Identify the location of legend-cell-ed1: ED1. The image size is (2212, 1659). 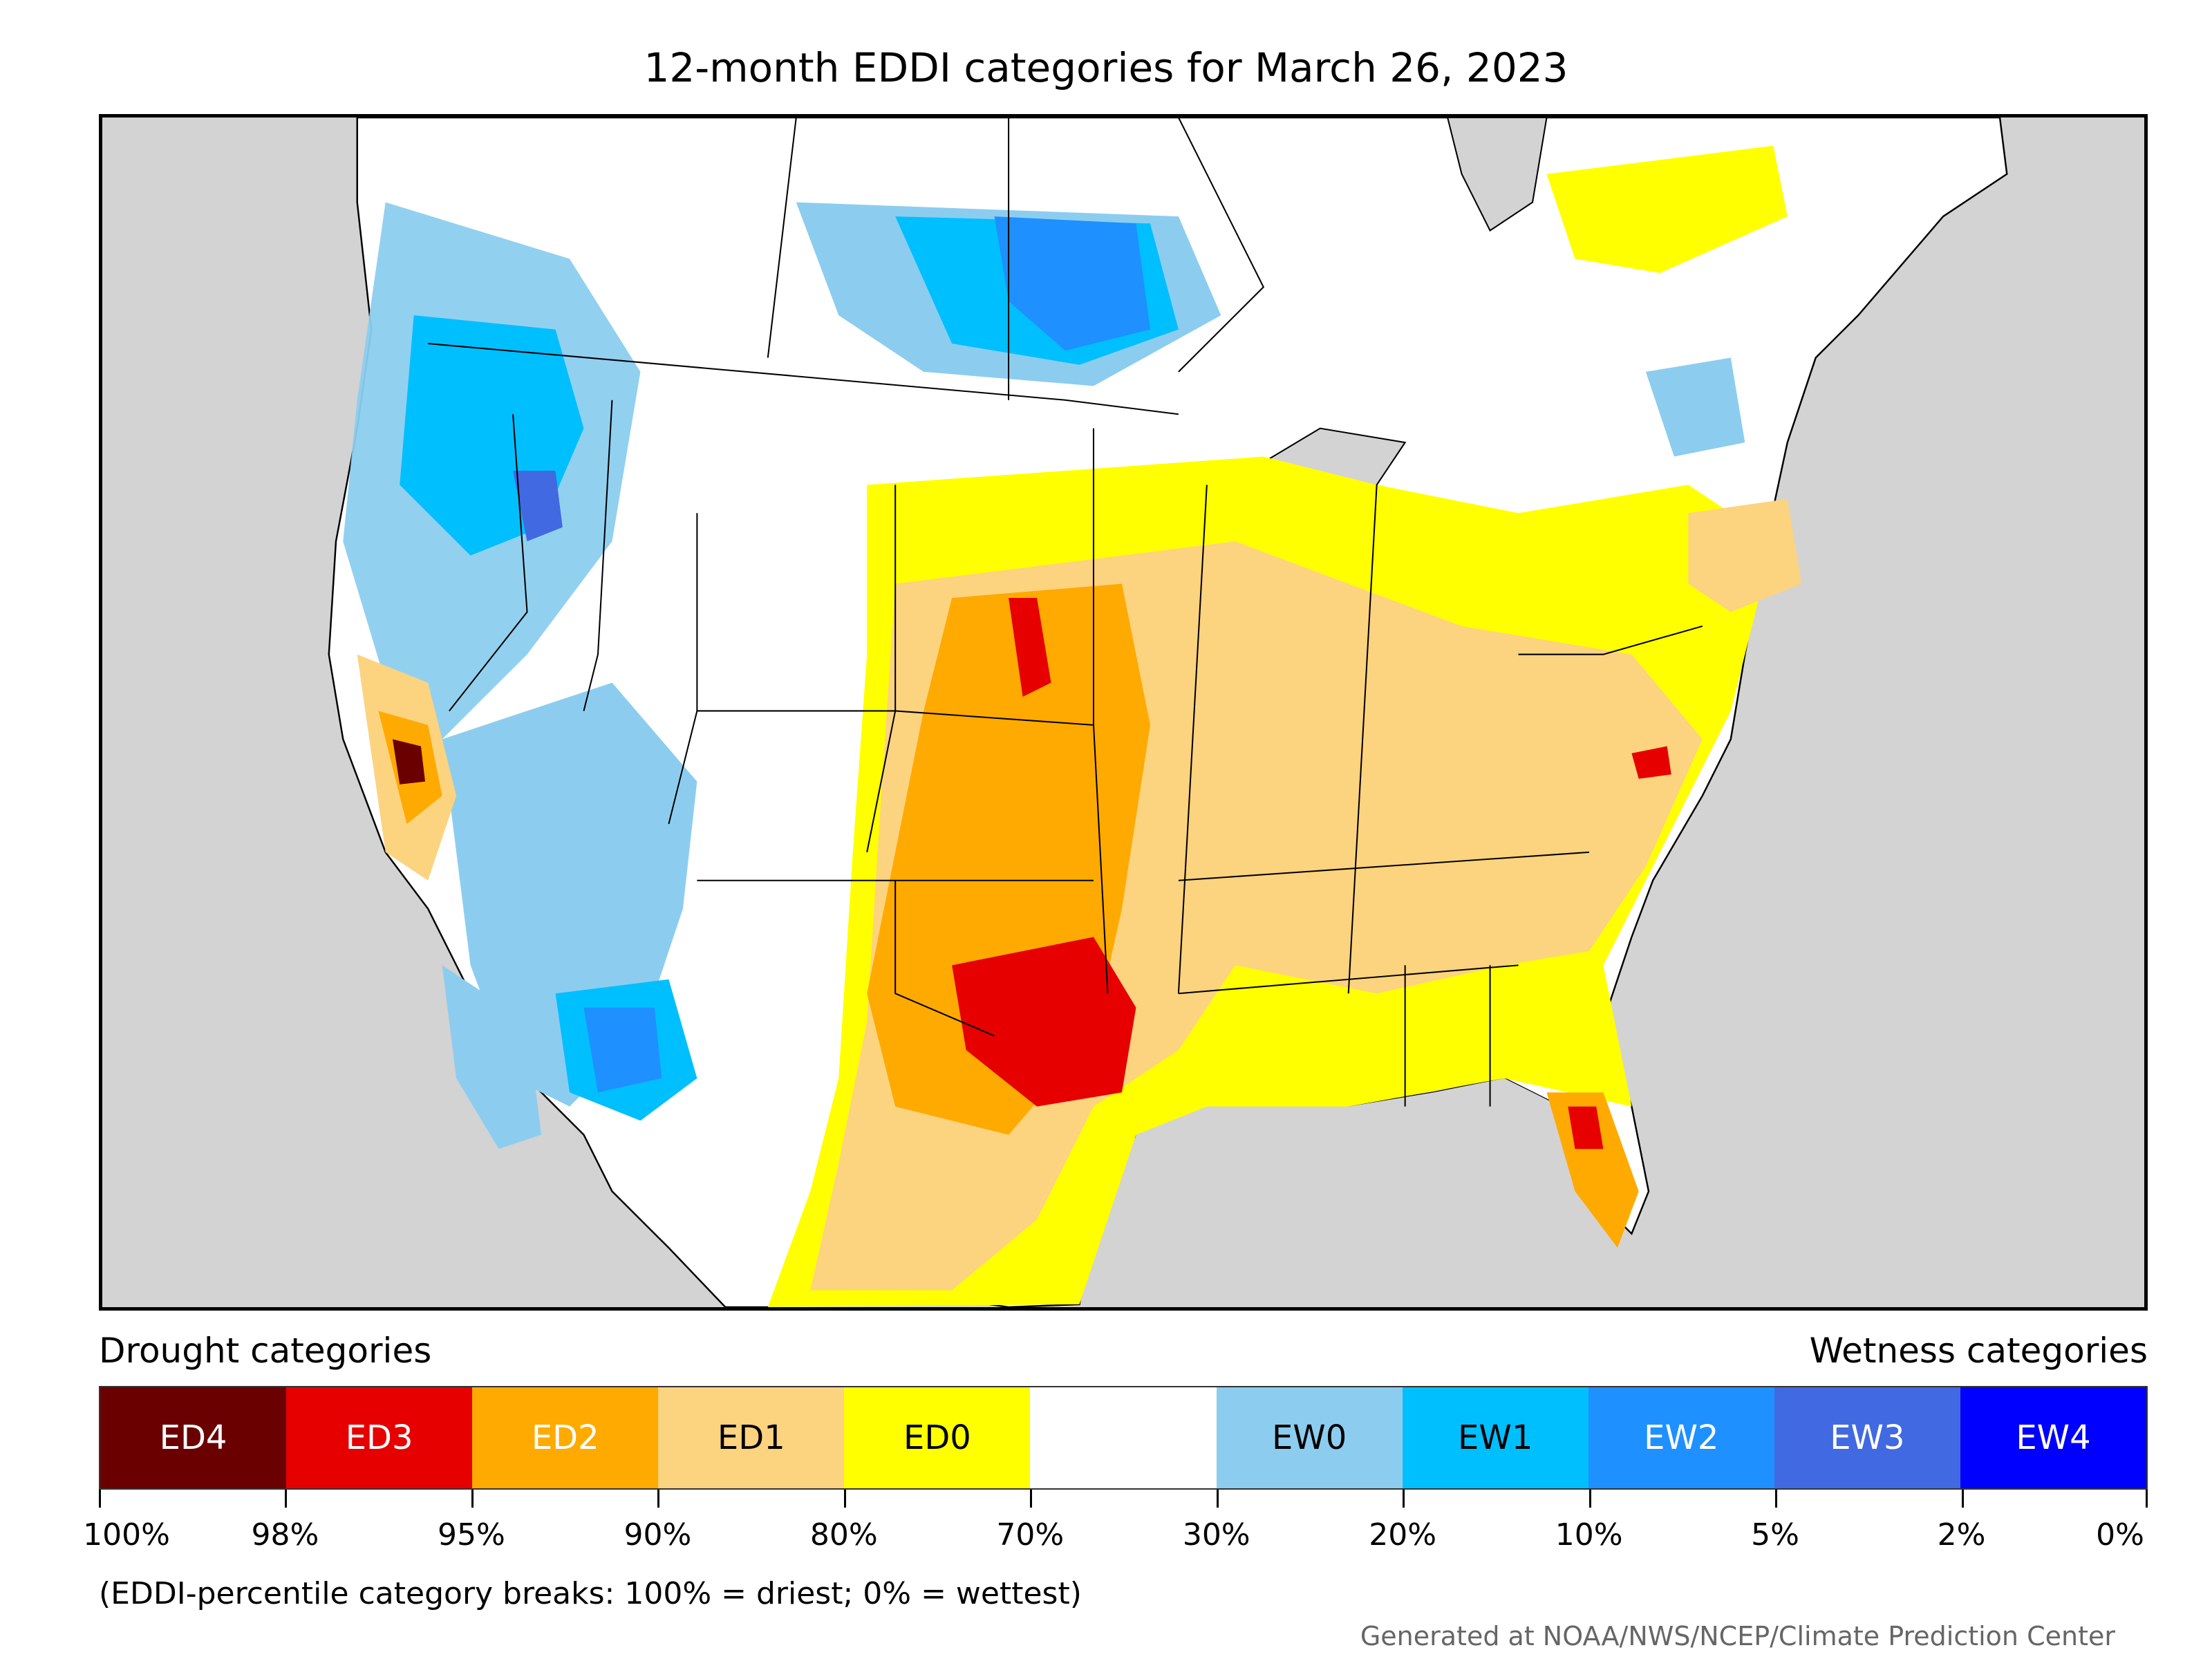
(751, 1437).